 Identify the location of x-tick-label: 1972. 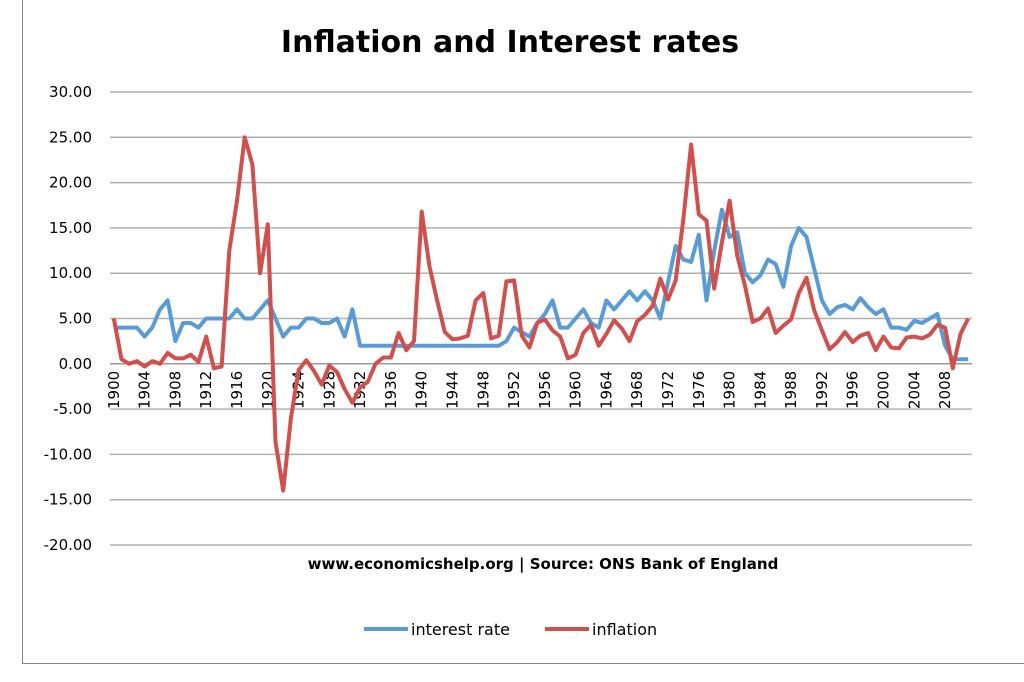
(668, 390).